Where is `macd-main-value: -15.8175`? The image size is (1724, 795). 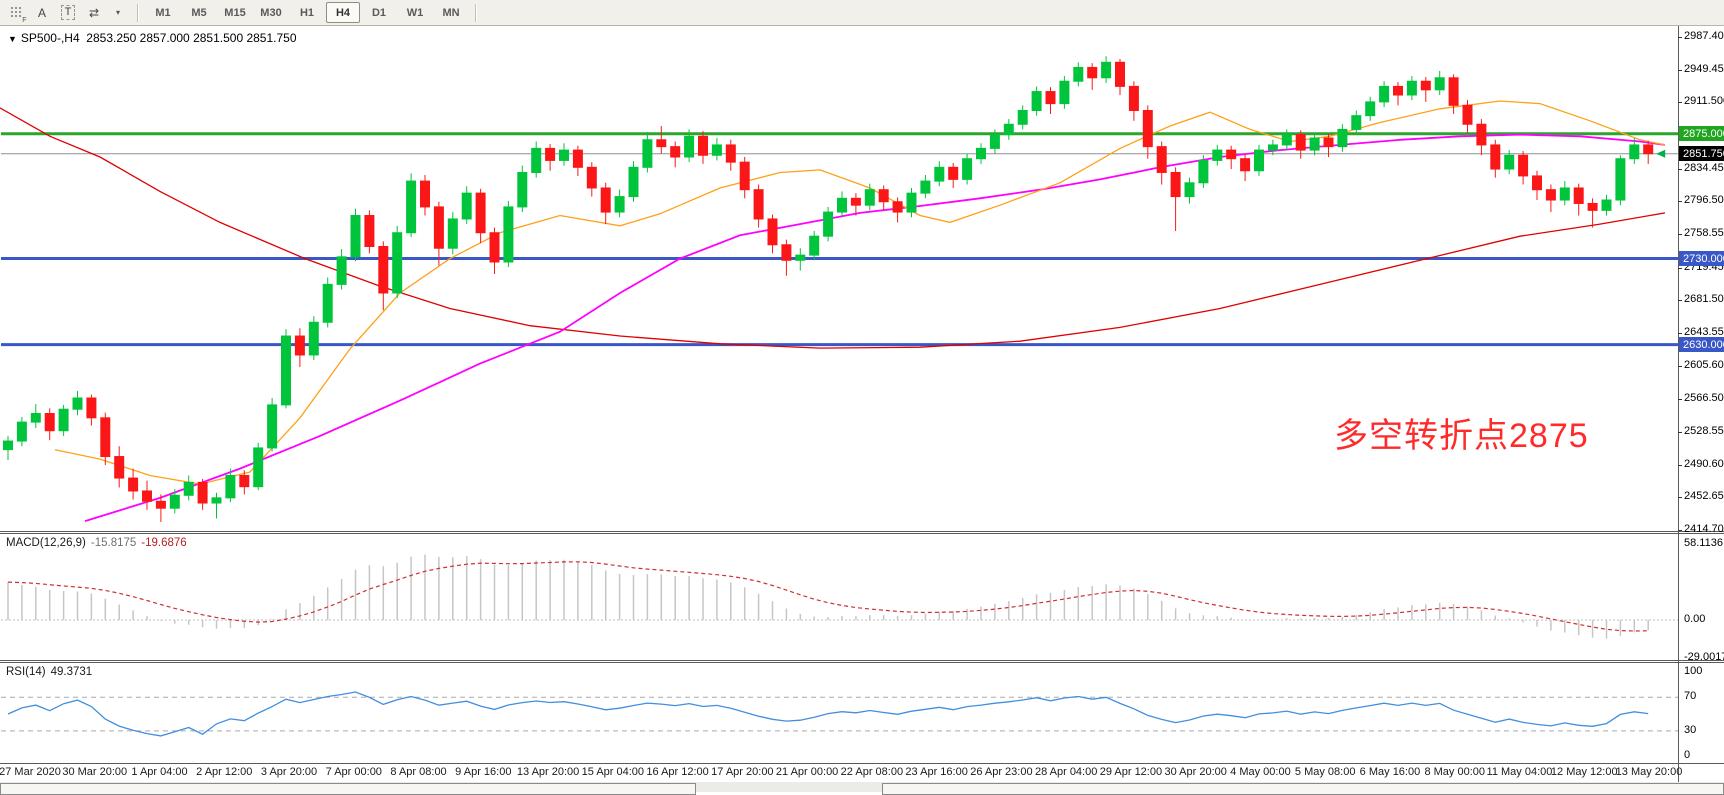 macd-main-value: -15.8175 is located at coordinates (113, 543).